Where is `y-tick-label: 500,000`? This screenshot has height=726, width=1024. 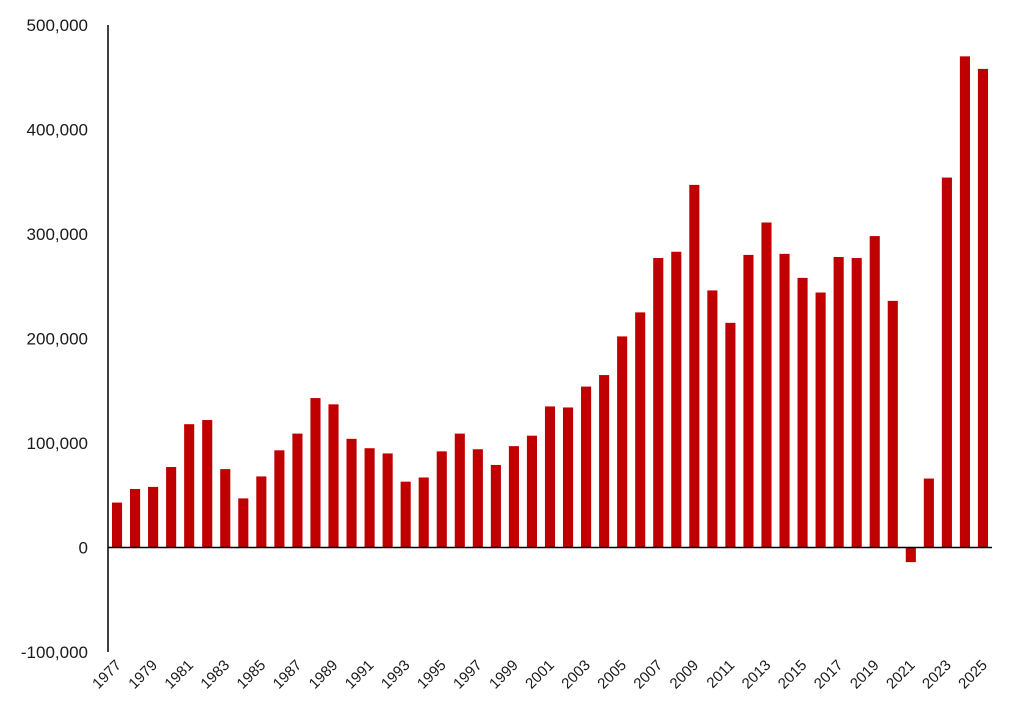 y-tick-label: 500,000 is located at coordinates (57, 25).